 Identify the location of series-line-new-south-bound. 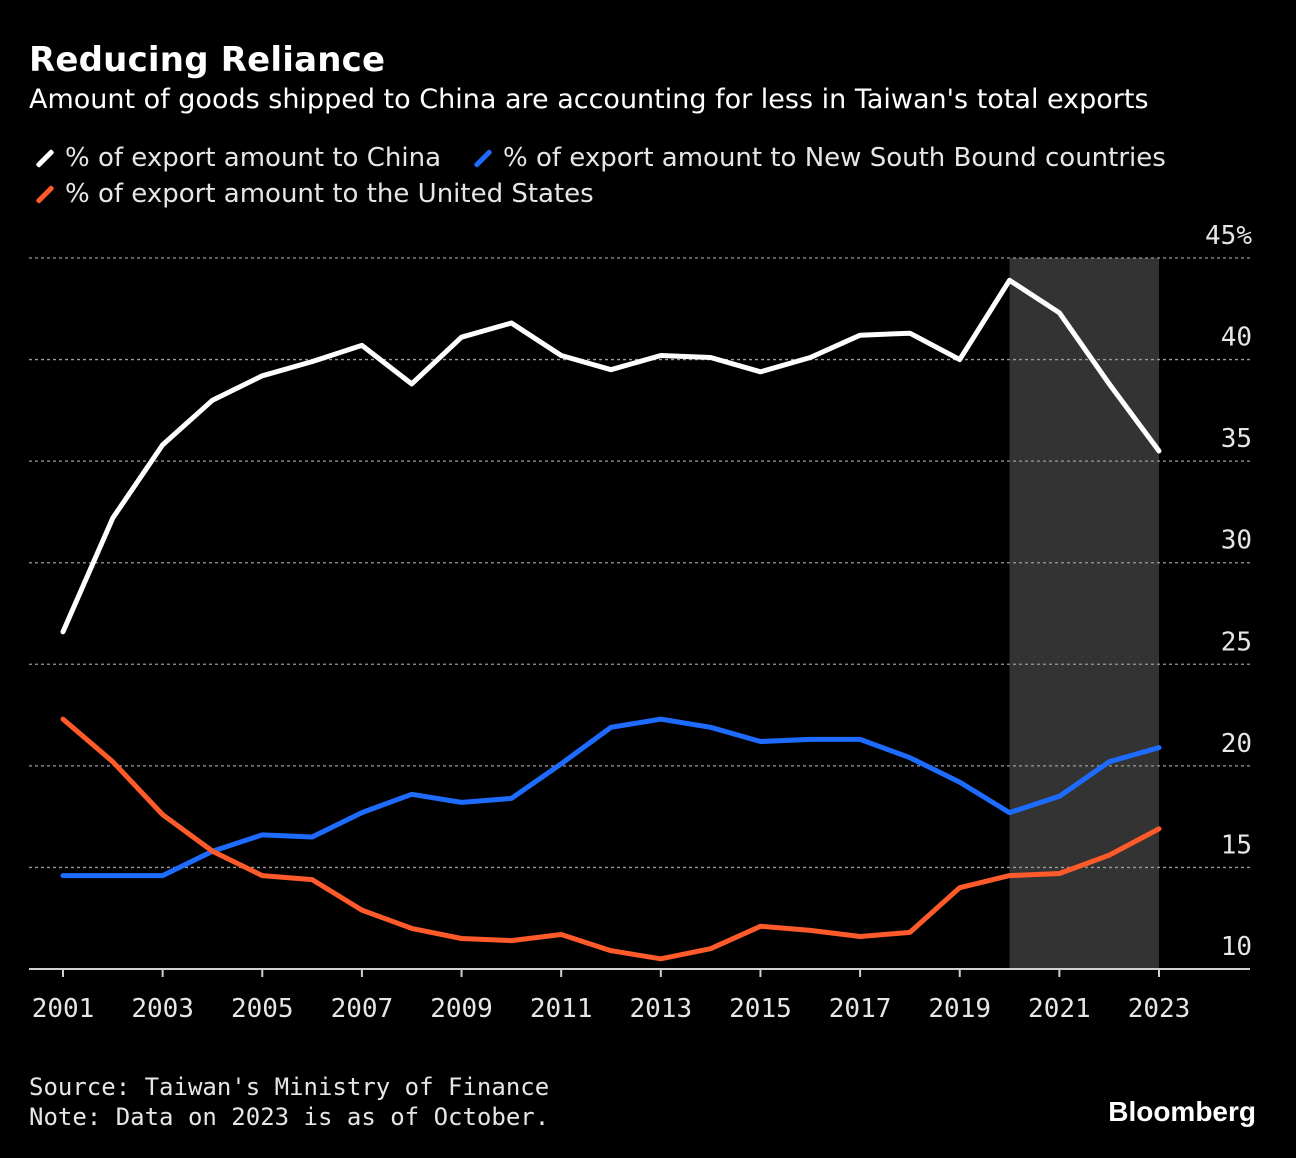
(611, 797).